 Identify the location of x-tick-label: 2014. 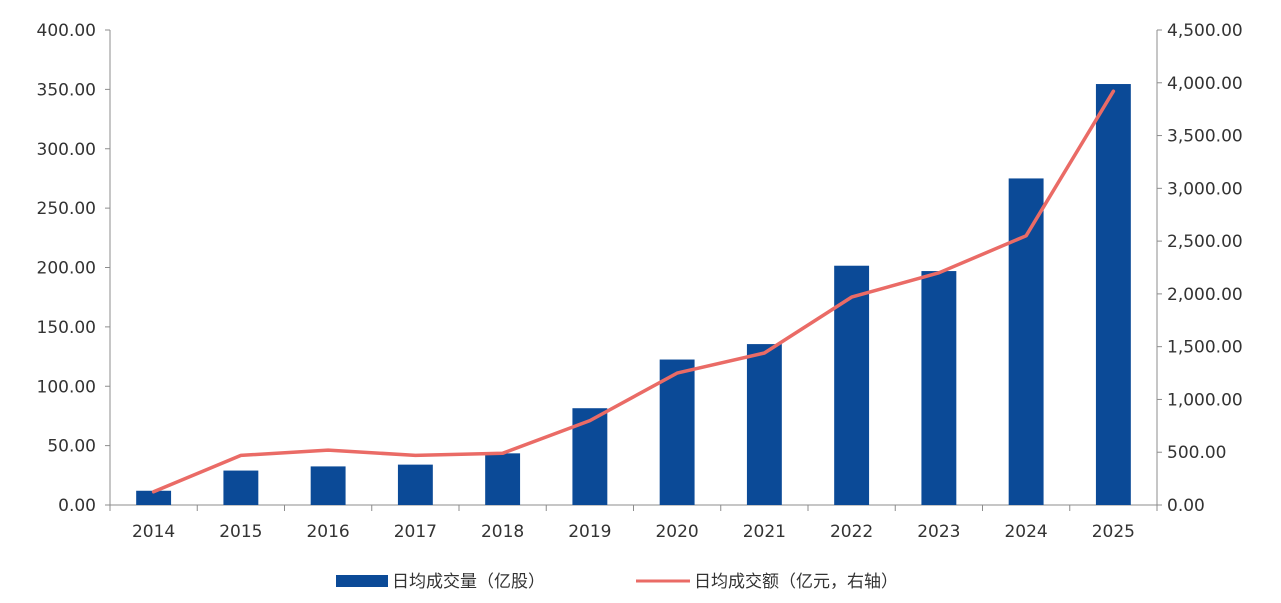
(153, 532).